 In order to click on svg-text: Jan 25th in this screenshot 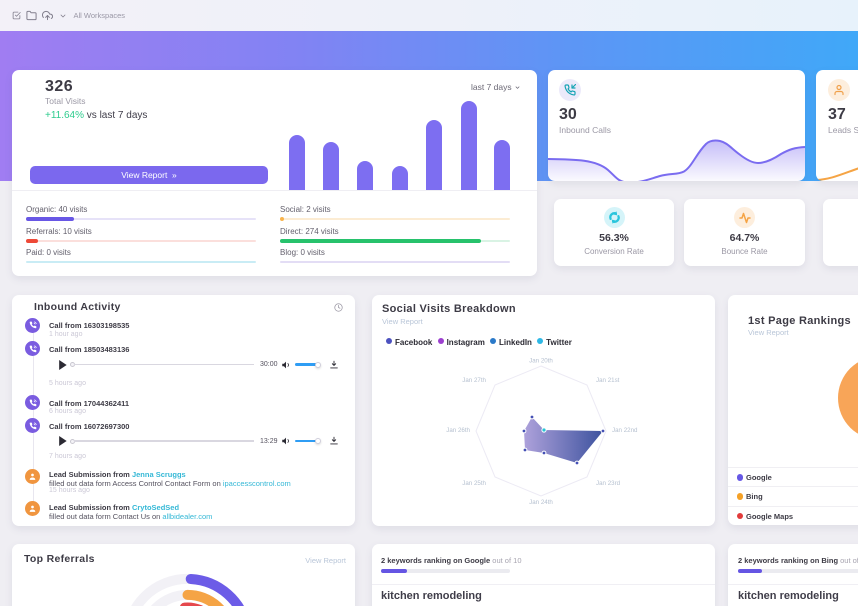, I will do `click(474, 483)`.